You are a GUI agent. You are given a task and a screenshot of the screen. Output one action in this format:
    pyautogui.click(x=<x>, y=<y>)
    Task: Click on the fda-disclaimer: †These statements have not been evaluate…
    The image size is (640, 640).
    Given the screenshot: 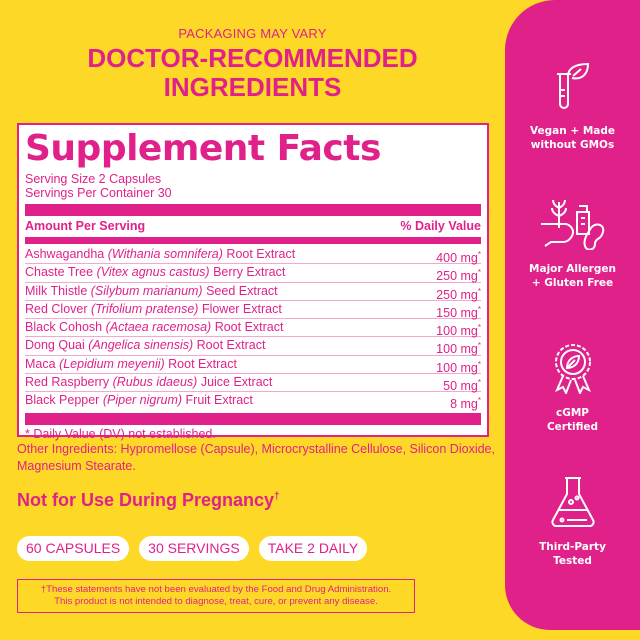 What is the action you would take?
    pyautogui.click(x=216, y=596)
    